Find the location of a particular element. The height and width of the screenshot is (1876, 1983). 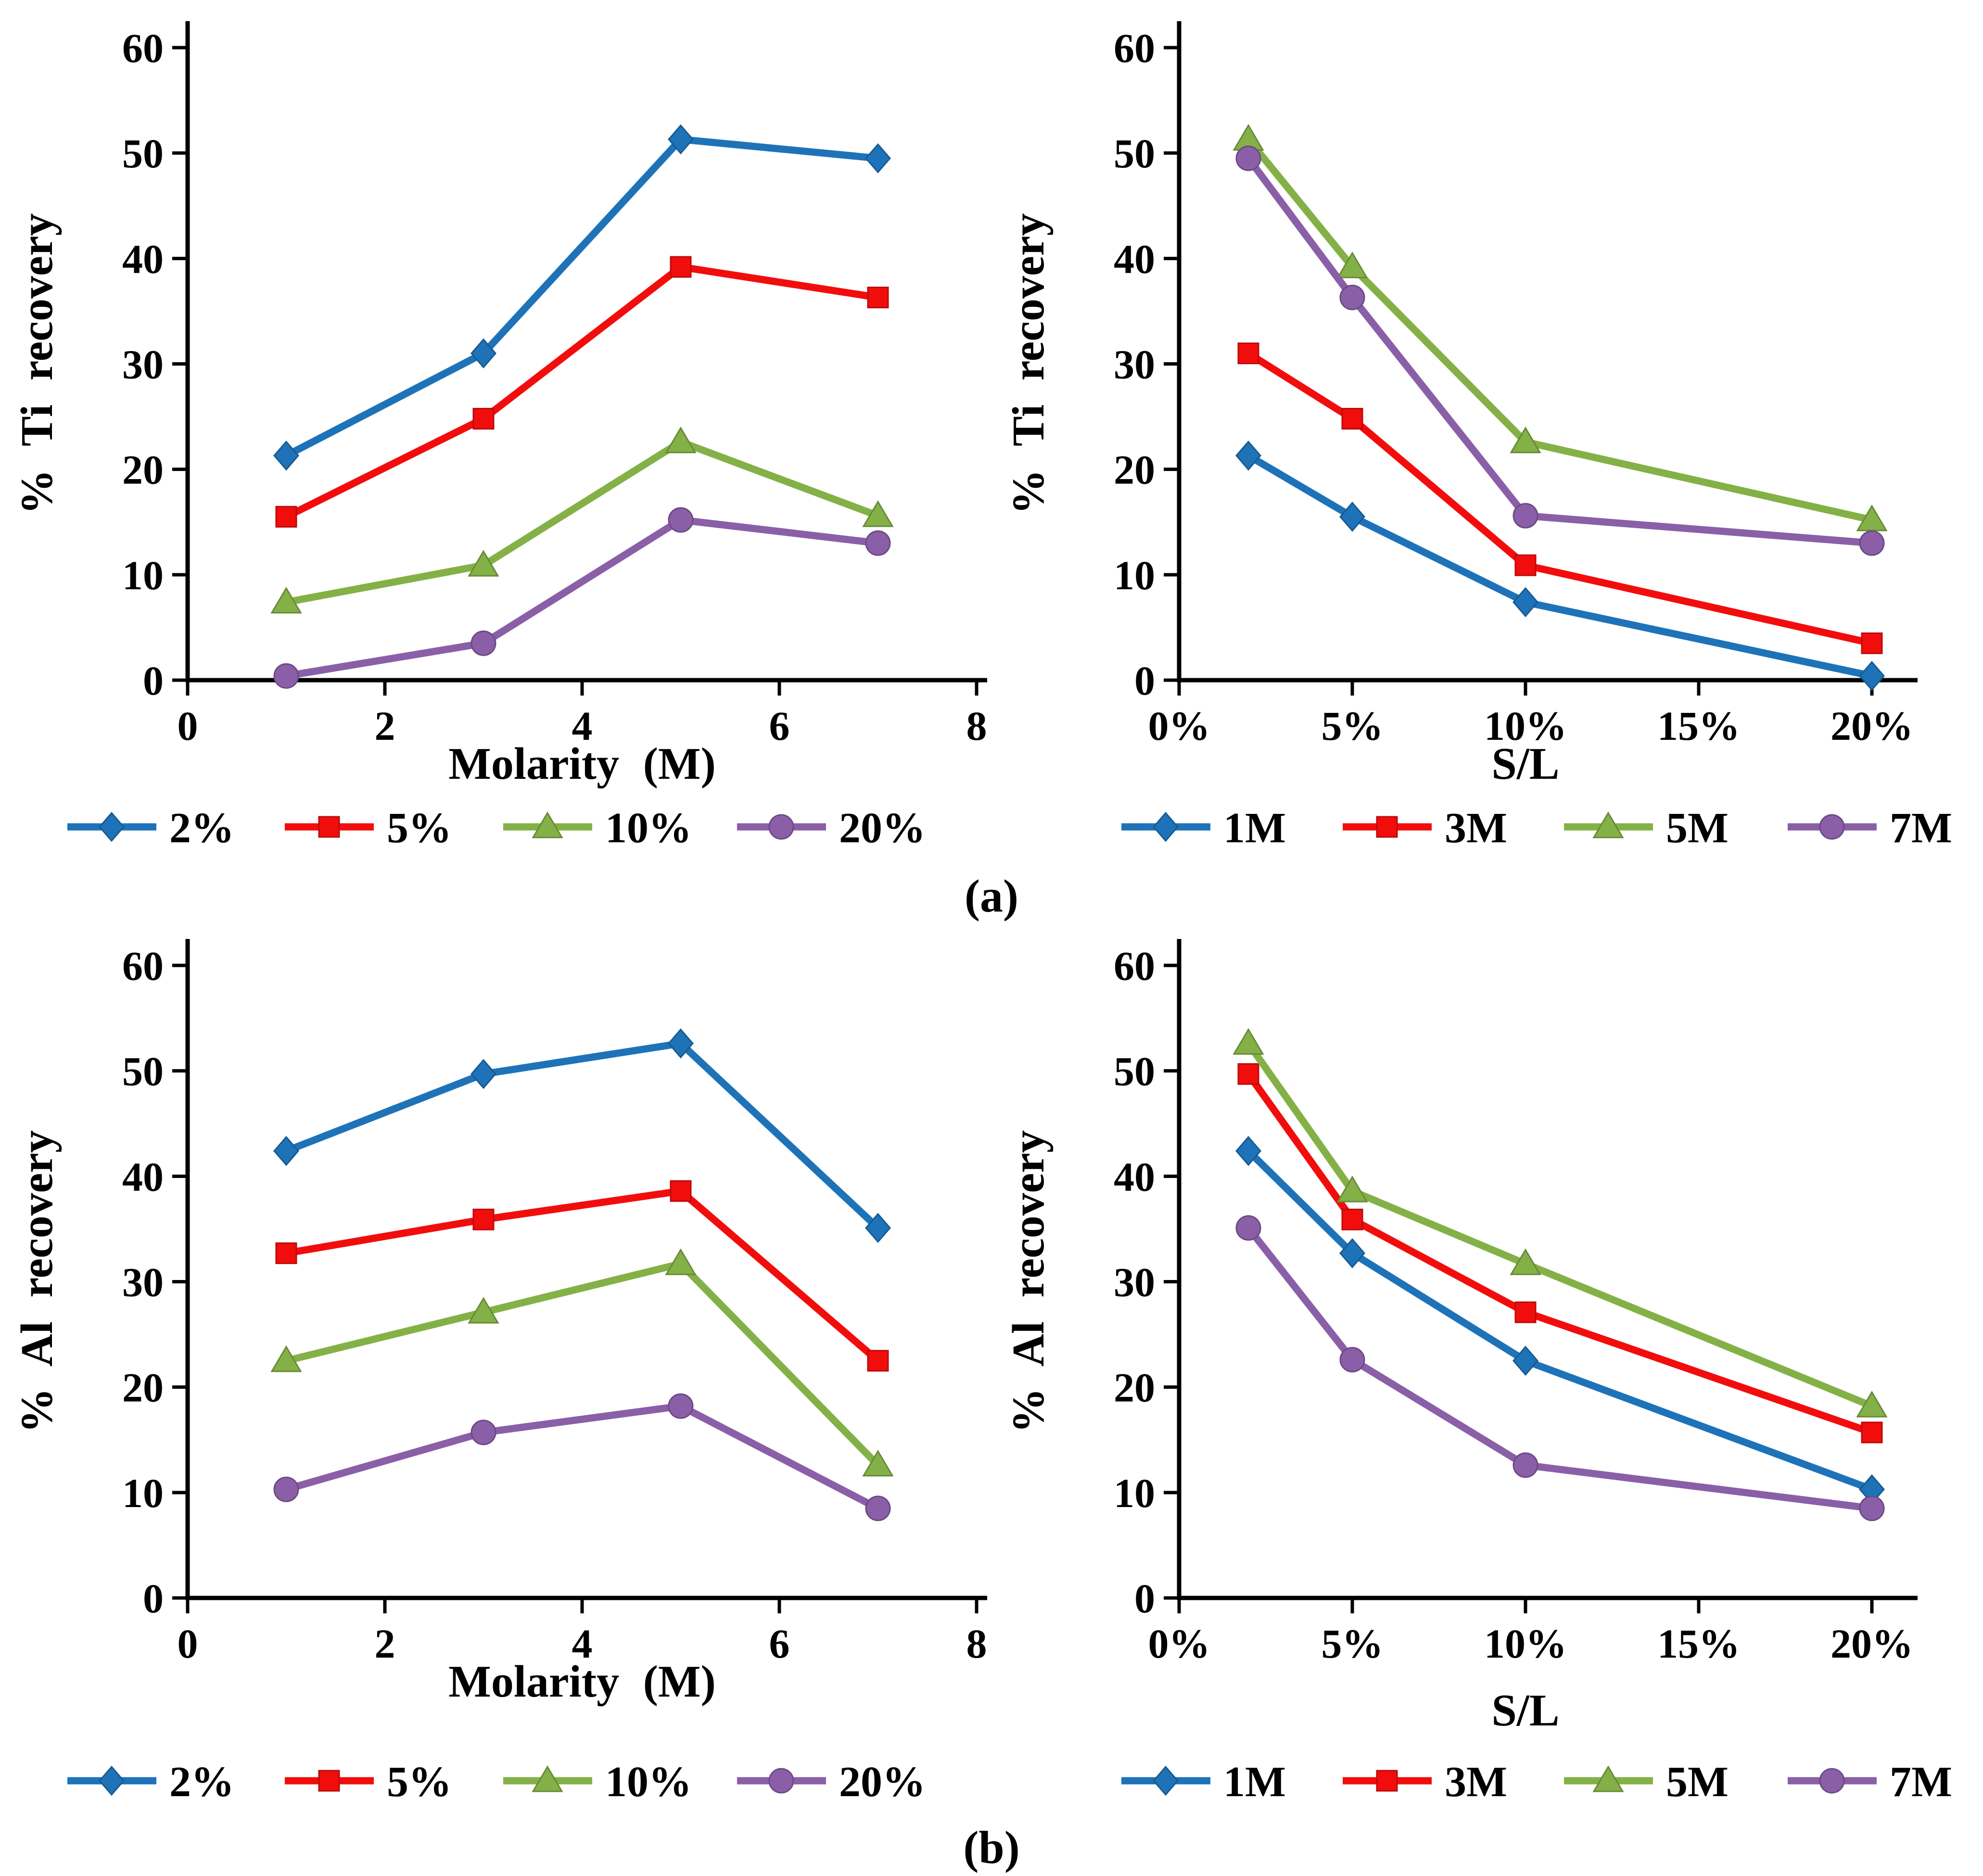

y-tick-label: 50 is located at coordinates (1134, 1071).